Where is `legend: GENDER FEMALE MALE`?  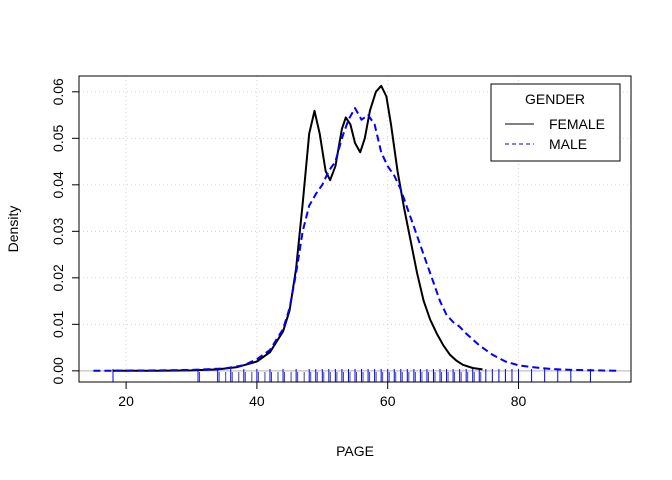
legend: GENDER FEMALE MALE is located at coordinates (555, 122).